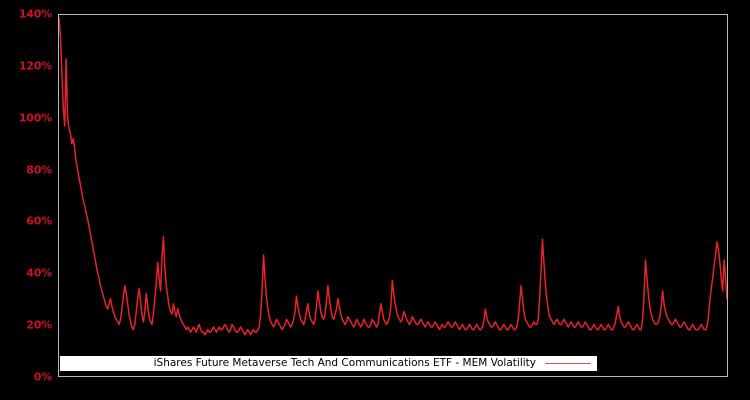 Image resolution: width=750 pixels, height=400 pixels. What do you see at coordinates (35, 14) in the screenshot?
I see `y-tick-label: 140%` at bounding box center [35, 14].